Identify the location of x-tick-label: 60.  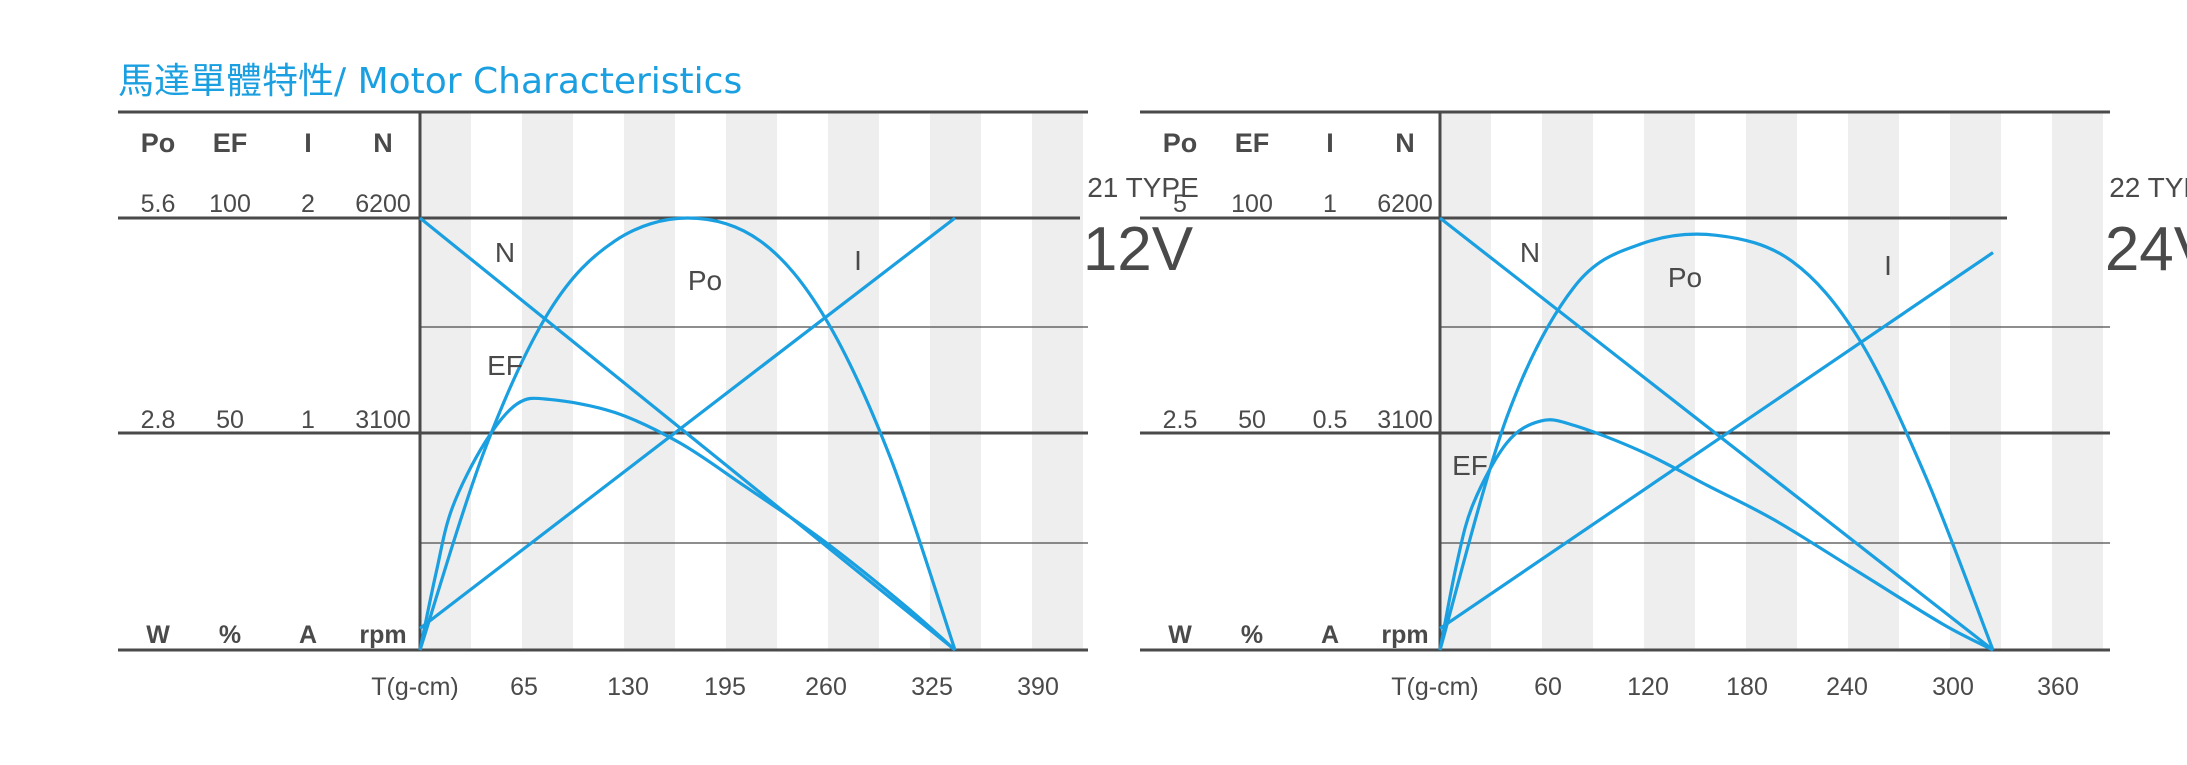
(1548, 687).